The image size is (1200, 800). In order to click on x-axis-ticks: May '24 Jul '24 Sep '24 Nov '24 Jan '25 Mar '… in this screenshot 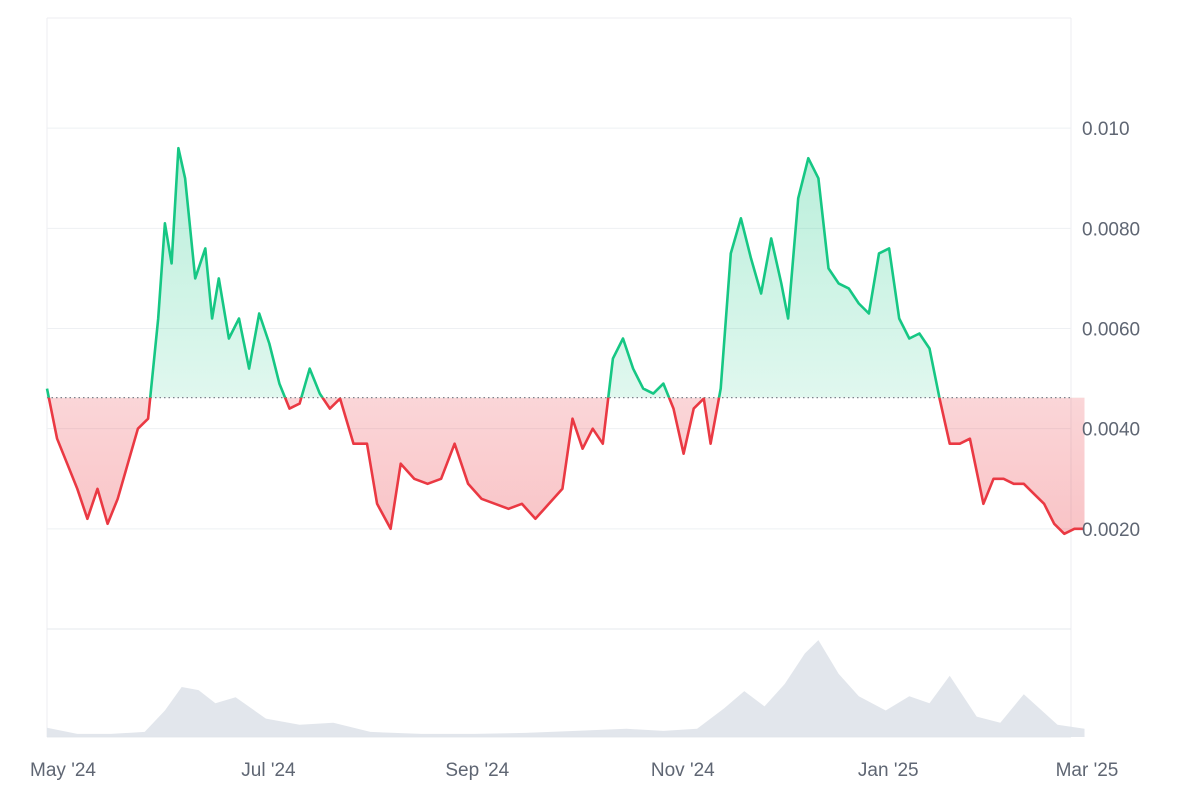, I will do `click(574, 770)`.